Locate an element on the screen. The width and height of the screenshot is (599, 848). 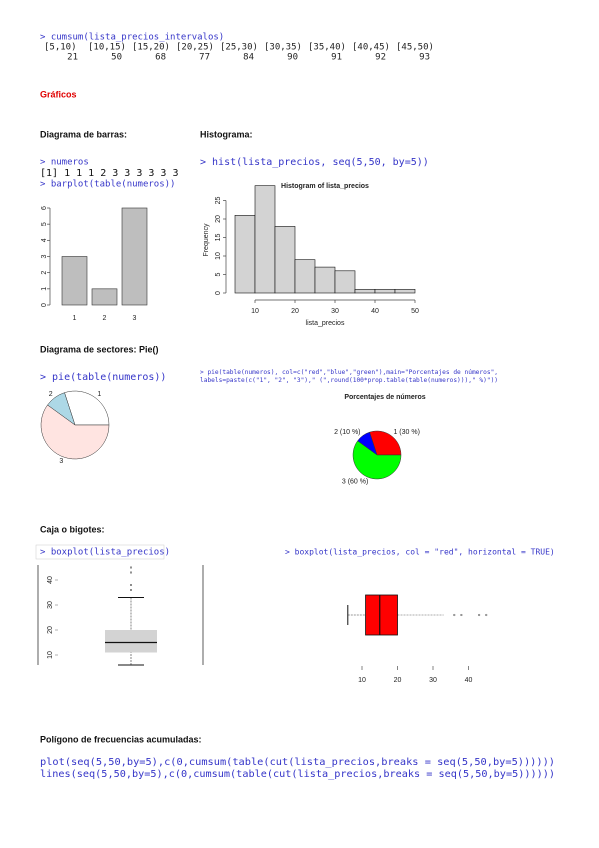
interval-label: [25,30) is located at coordinates (239, 48).